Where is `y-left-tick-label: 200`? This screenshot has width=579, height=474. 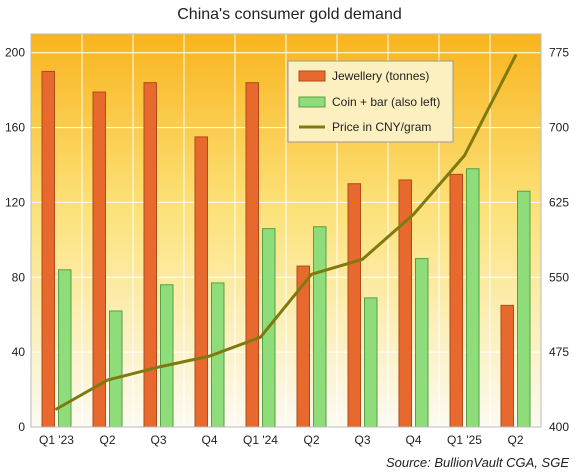 y-left-tick-label: 200 is located at coordinates (15, 53).